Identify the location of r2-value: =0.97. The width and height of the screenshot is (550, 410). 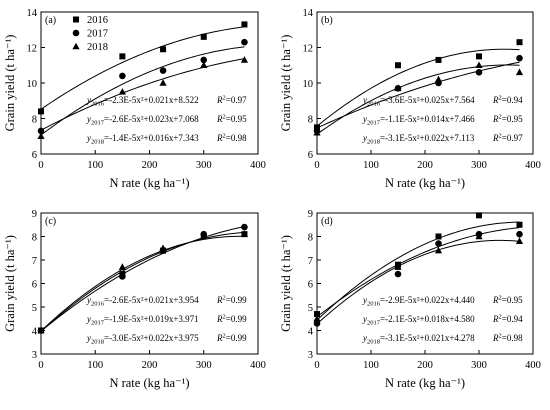
(236, 100).